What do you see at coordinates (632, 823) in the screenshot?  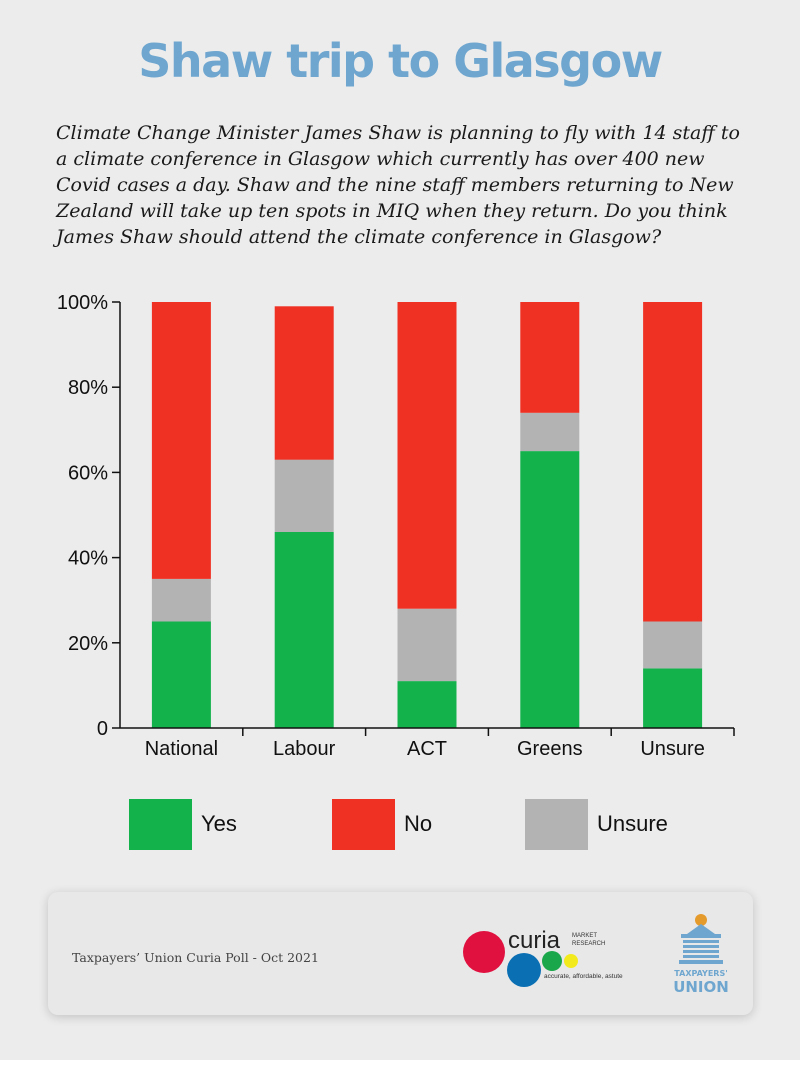 I see `legend-unsure-label: Unsure` at bounding box center [632, 823].